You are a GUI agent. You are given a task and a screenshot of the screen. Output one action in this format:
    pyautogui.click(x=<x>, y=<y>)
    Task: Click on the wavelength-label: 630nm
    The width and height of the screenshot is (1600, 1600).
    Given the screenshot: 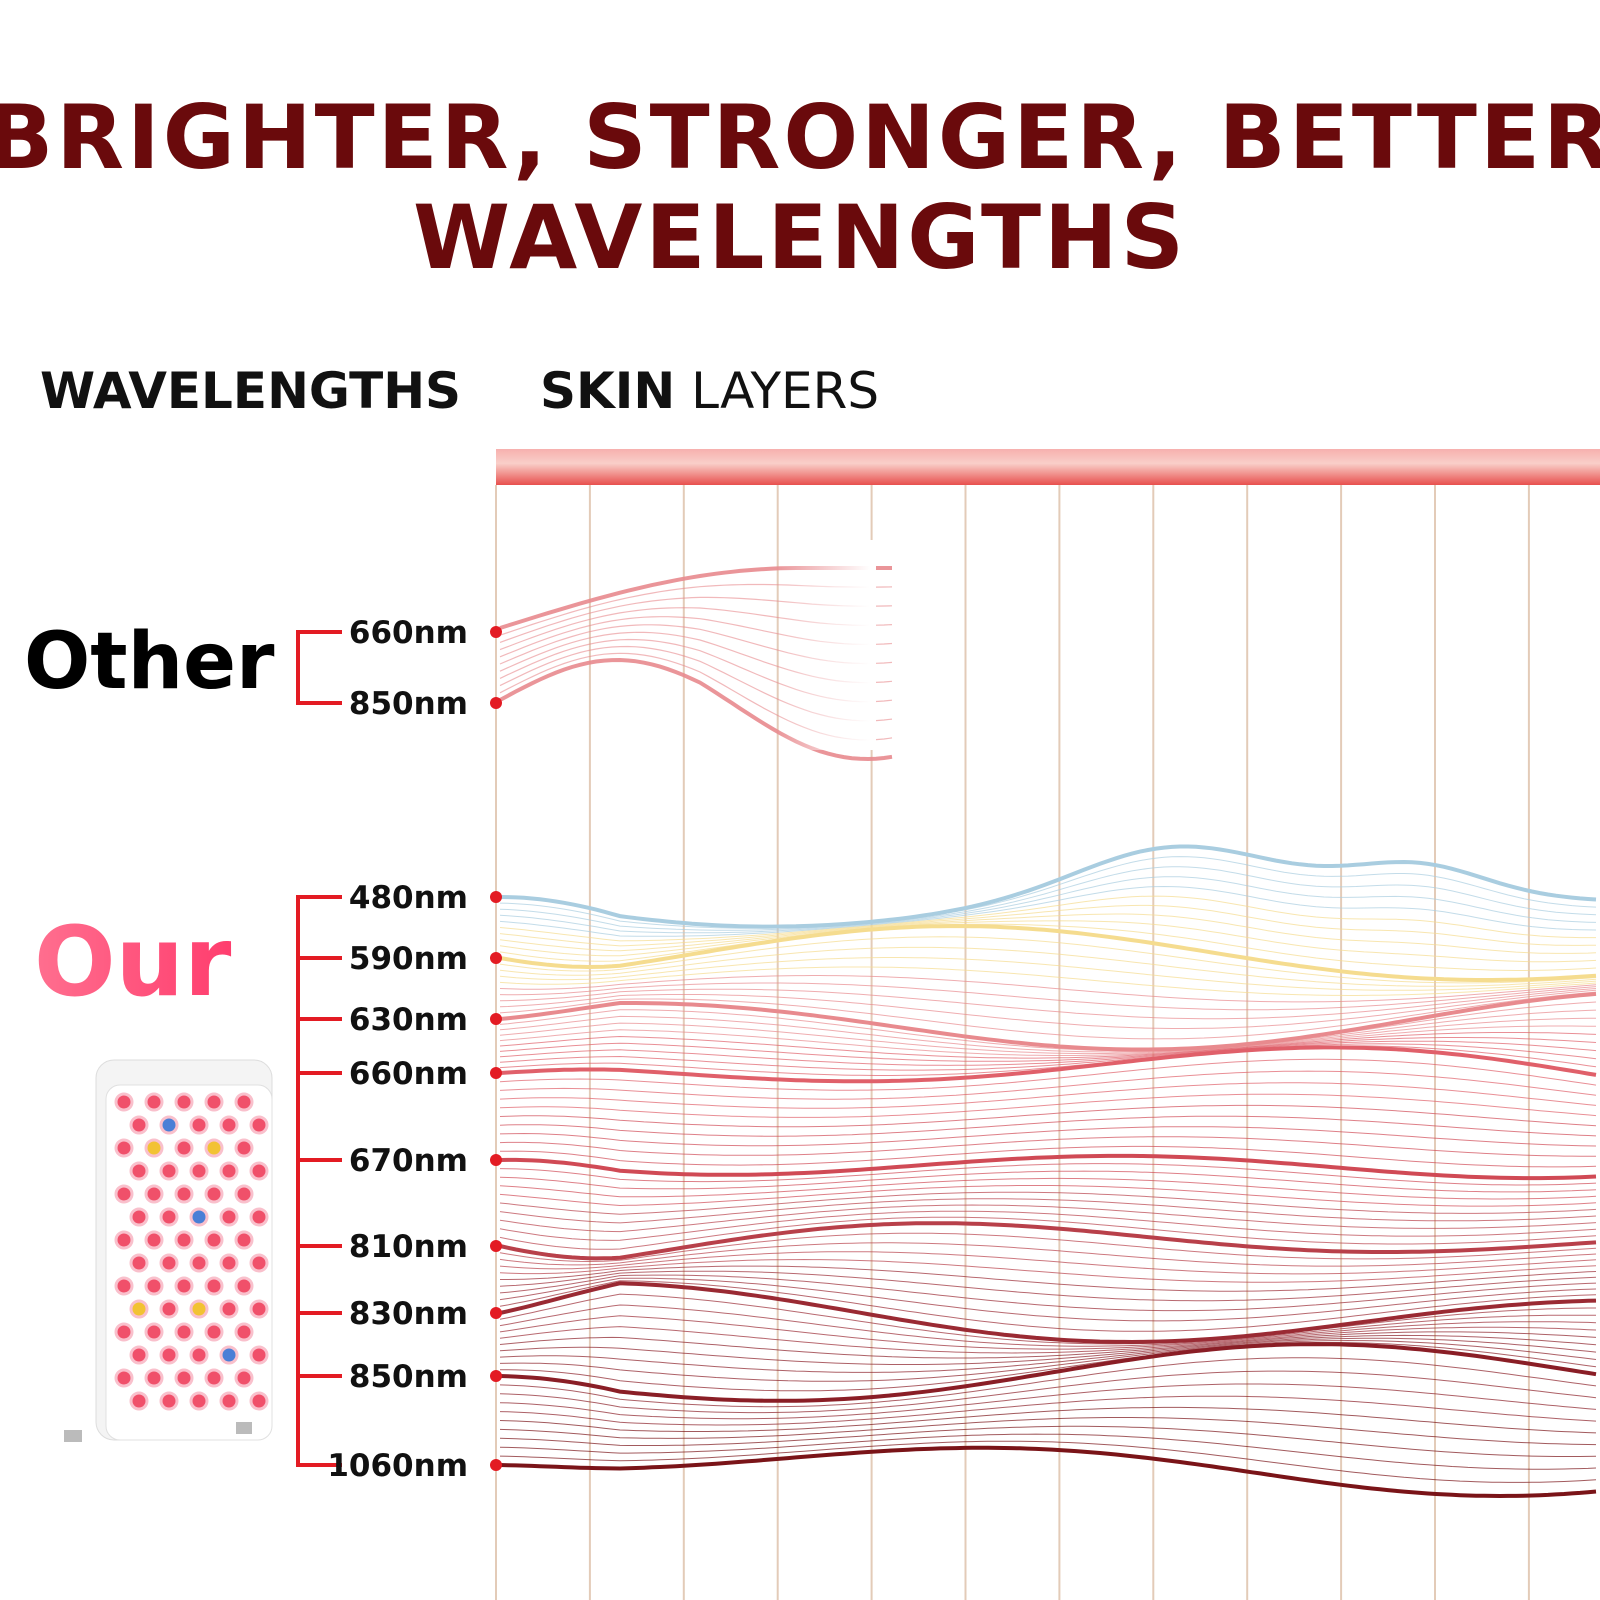 What is the action you would take?
    pyautogui.click(x=408, y=1020)
    